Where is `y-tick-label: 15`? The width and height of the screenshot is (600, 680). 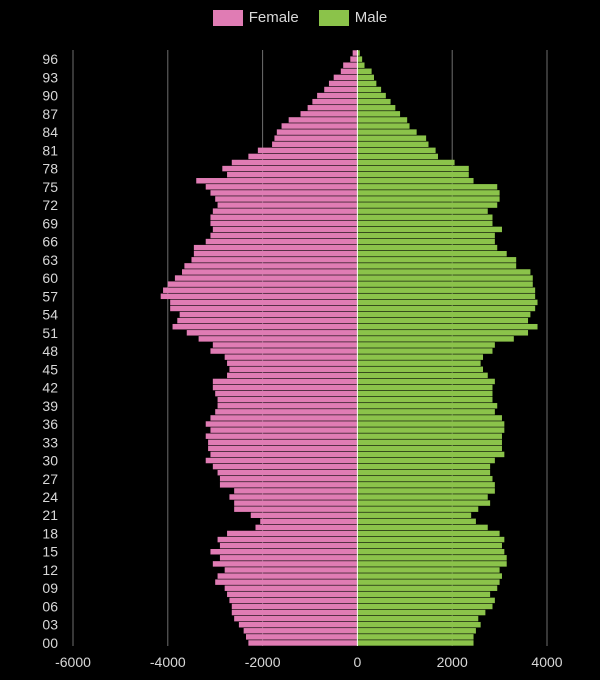
y-tick-label: 15 is located at coordinates (50, 552).